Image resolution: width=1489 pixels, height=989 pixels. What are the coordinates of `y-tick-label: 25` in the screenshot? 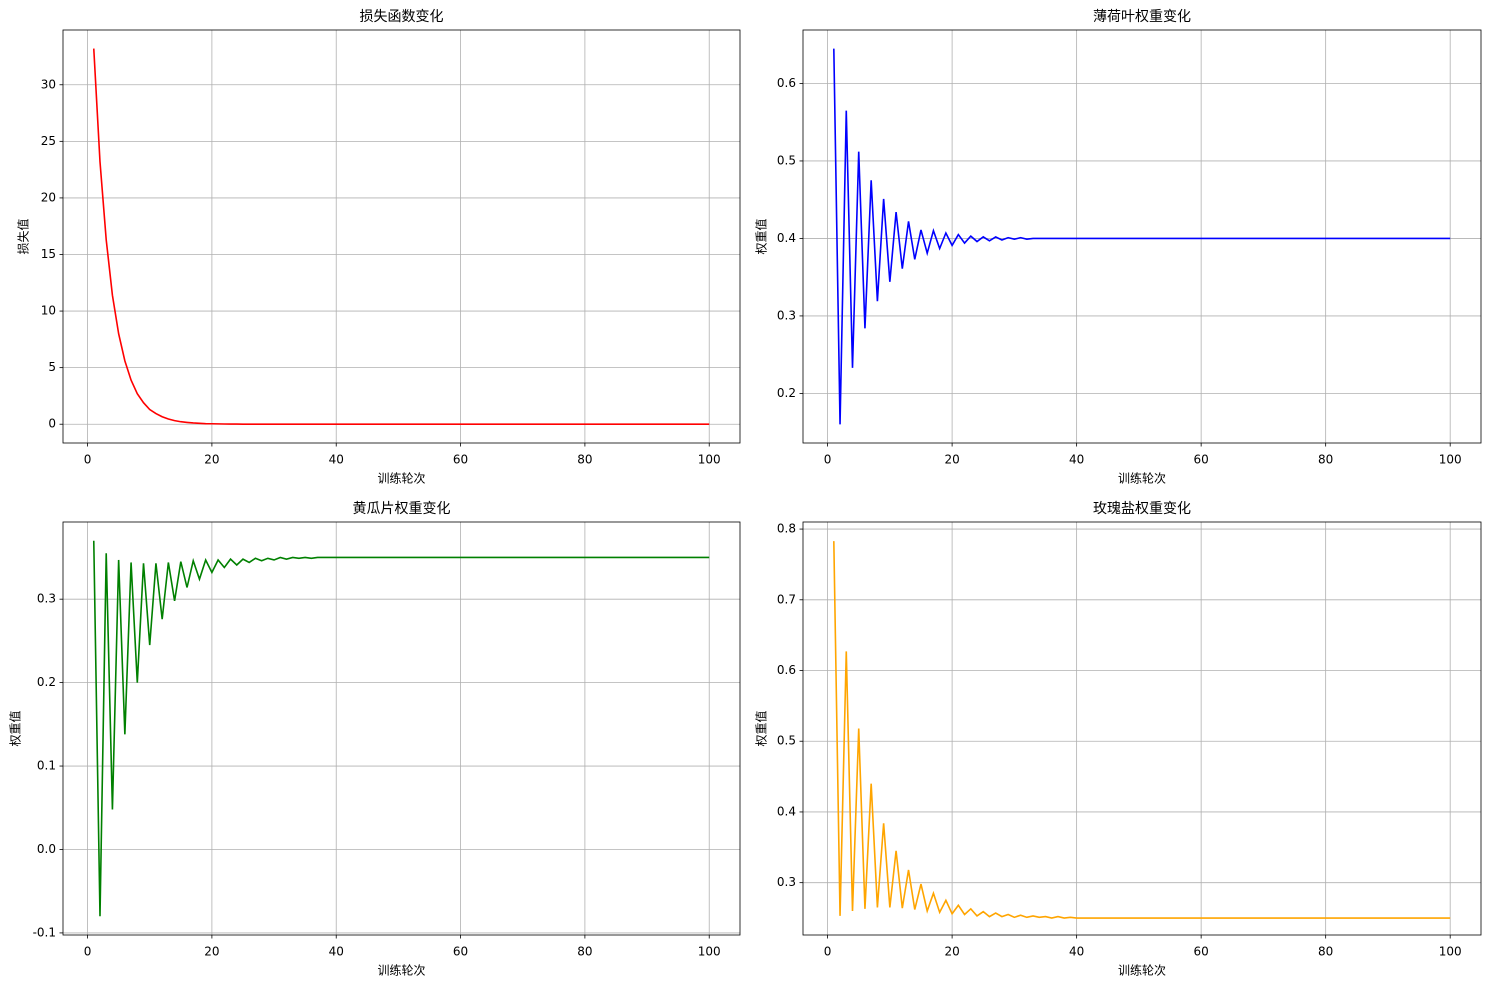 It's located at (48, 141).